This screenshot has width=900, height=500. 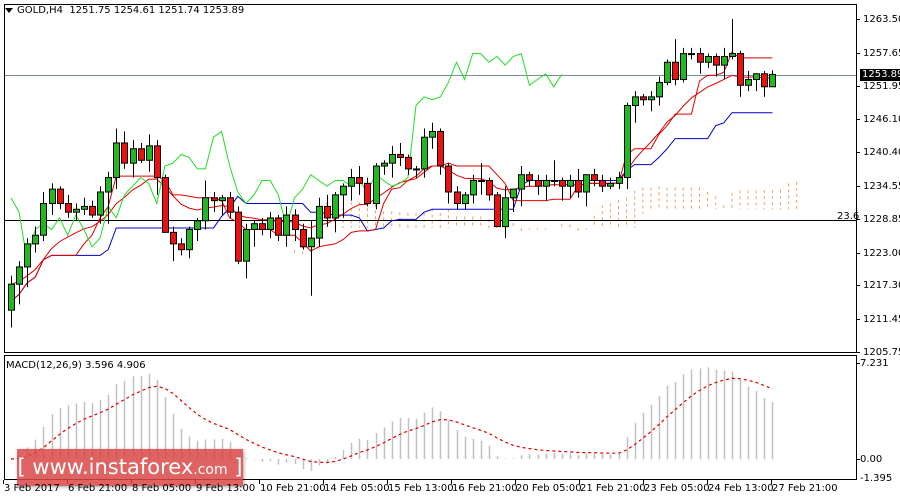 I want to click on fibonacci-level-label: 23.6, so click(x=848, y=216).